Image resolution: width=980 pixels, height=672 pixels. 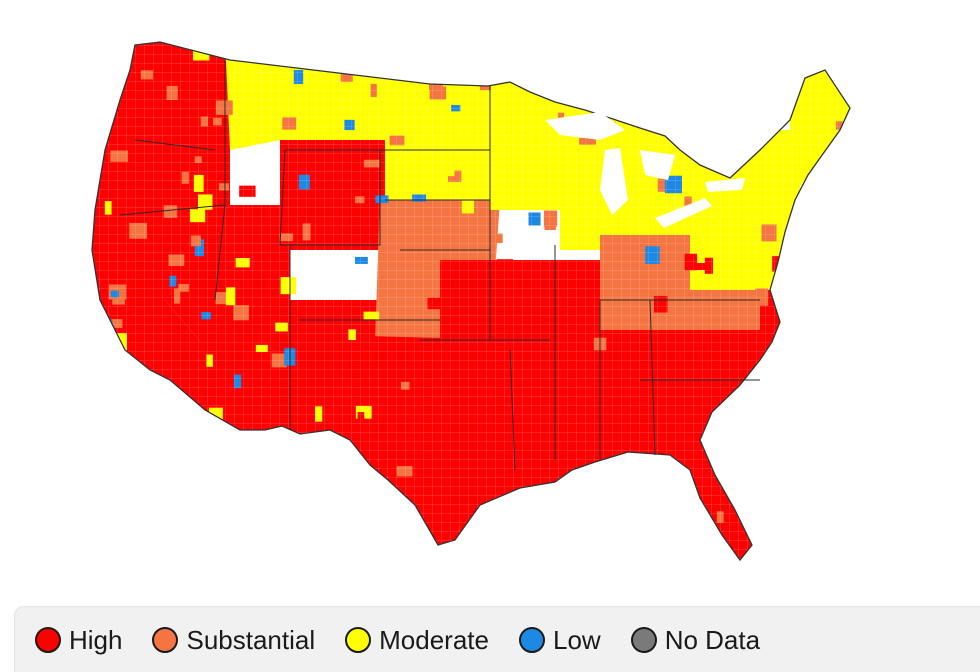 What do you see at coordinates (48, 640) in the screenshot?
I see `legend-swatch-high` at bounding box center [48, 640].